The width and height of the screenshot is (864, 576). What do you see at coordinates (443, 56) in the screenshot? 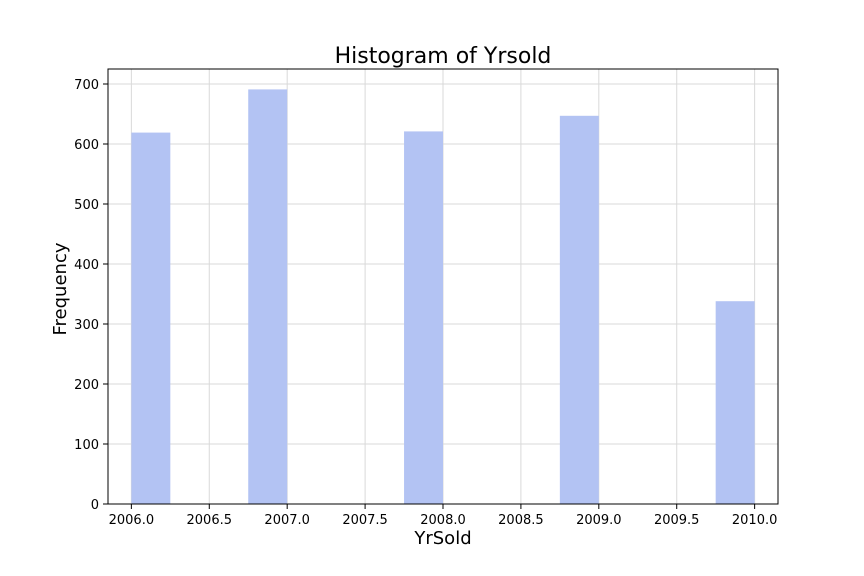
I see `chart-title: Histogram of Yrsold` at bounding box center [443, 56].